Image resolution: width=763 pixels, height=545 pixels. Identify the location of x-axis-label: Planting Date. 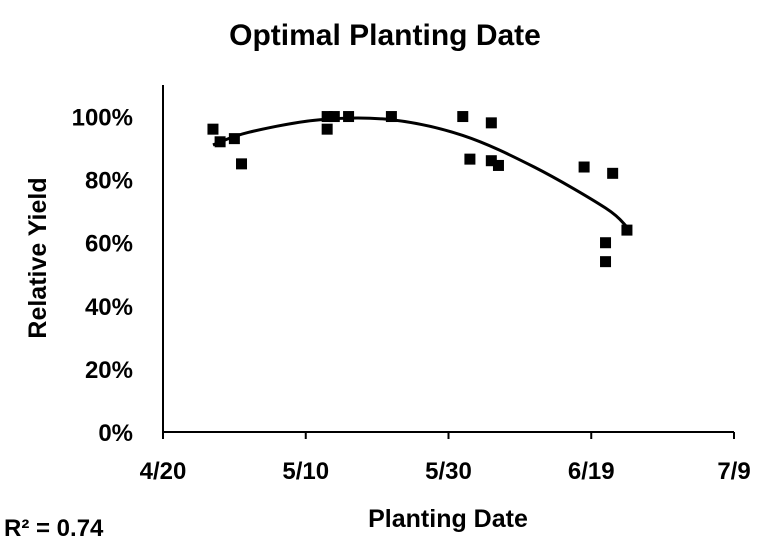
(448, 519).